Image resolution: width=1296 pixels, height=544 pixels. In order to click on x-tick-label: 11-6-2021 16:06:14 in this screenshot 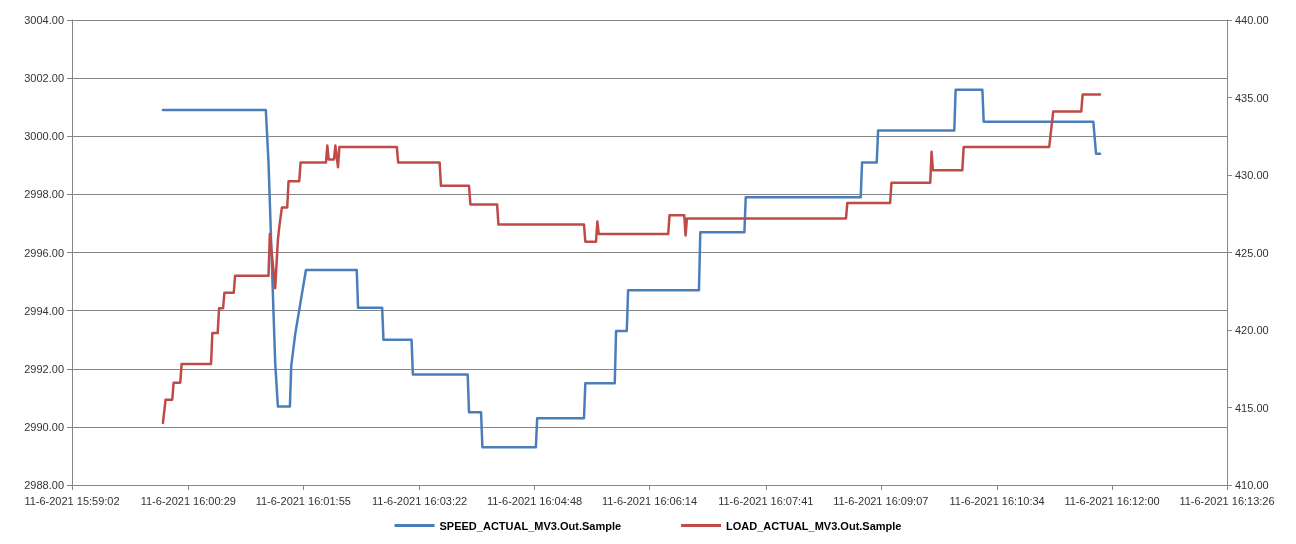, I will do `click(649, 500)`.